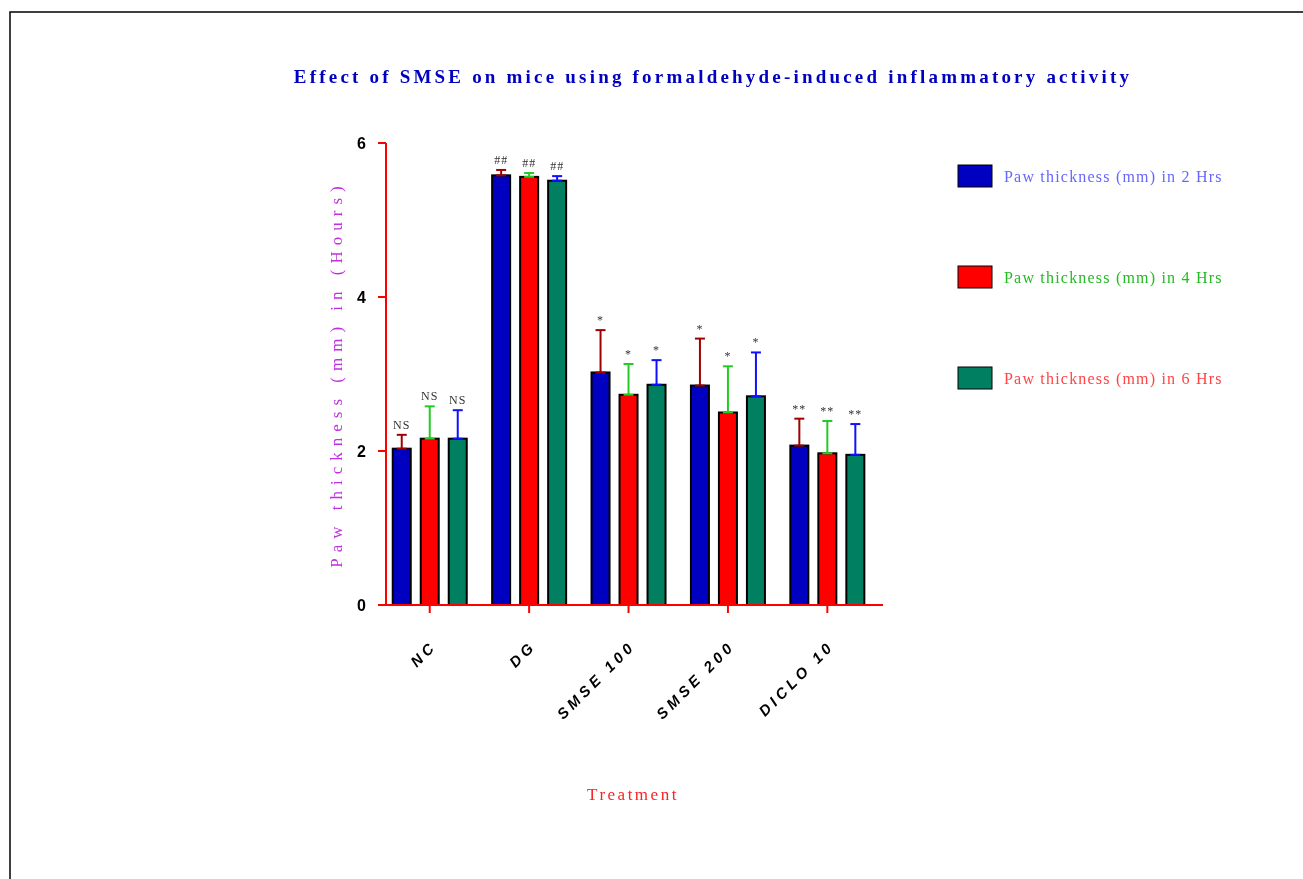  Describe the element at coordinates (713, 76) in the screenshot. I see `chart-title: Effect of SMSE on mice using formaldehyde-induced inflammatory activity` at that location.